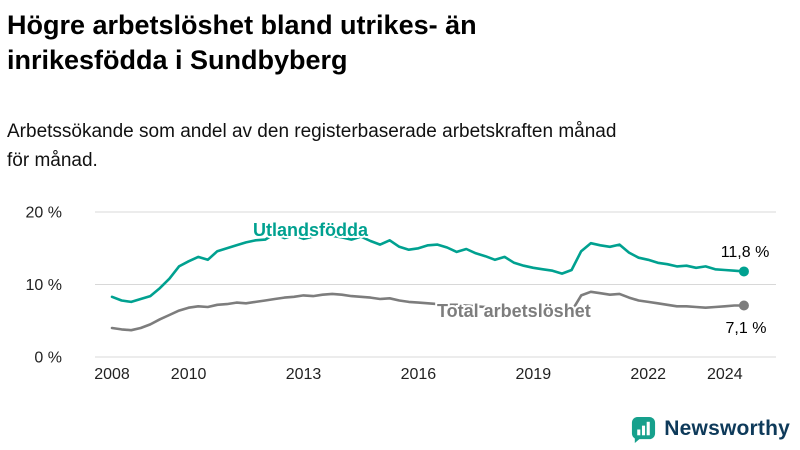 Image resolution: width=800 pixels, height=450 pixels. I want to click on x-tick-label: 2013, so click(304, 374).